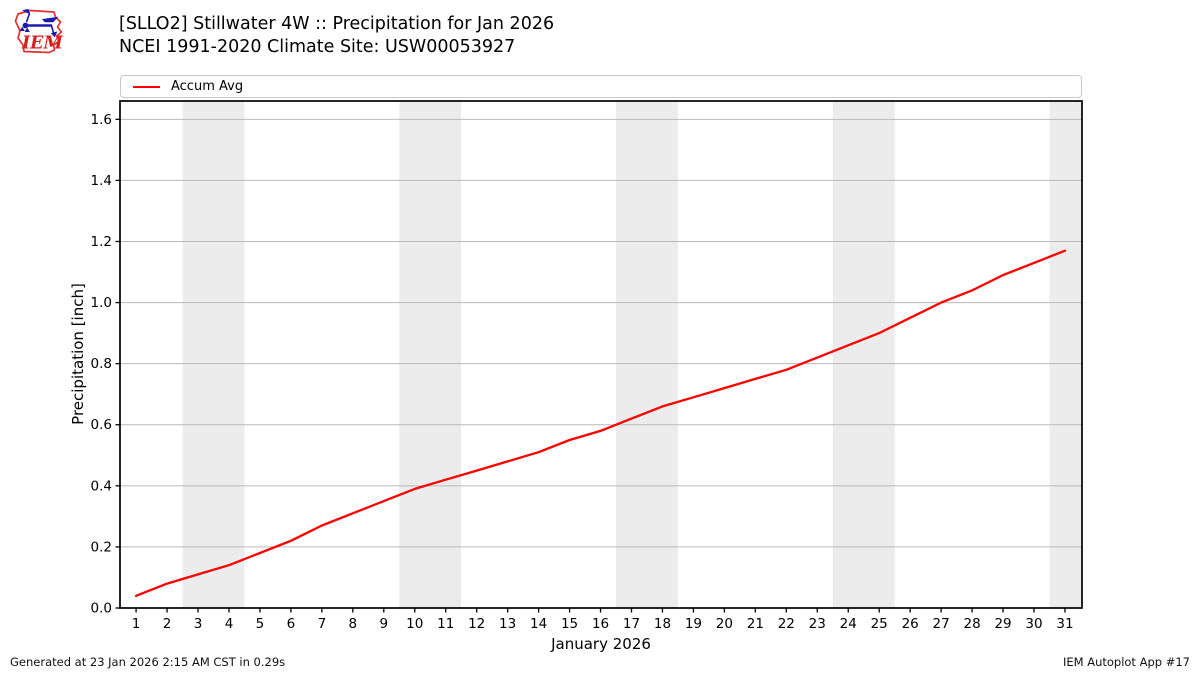  Describe the element at coordinates (817, 624) in the screenshot. I see `x-tick-label: 23` at that location.